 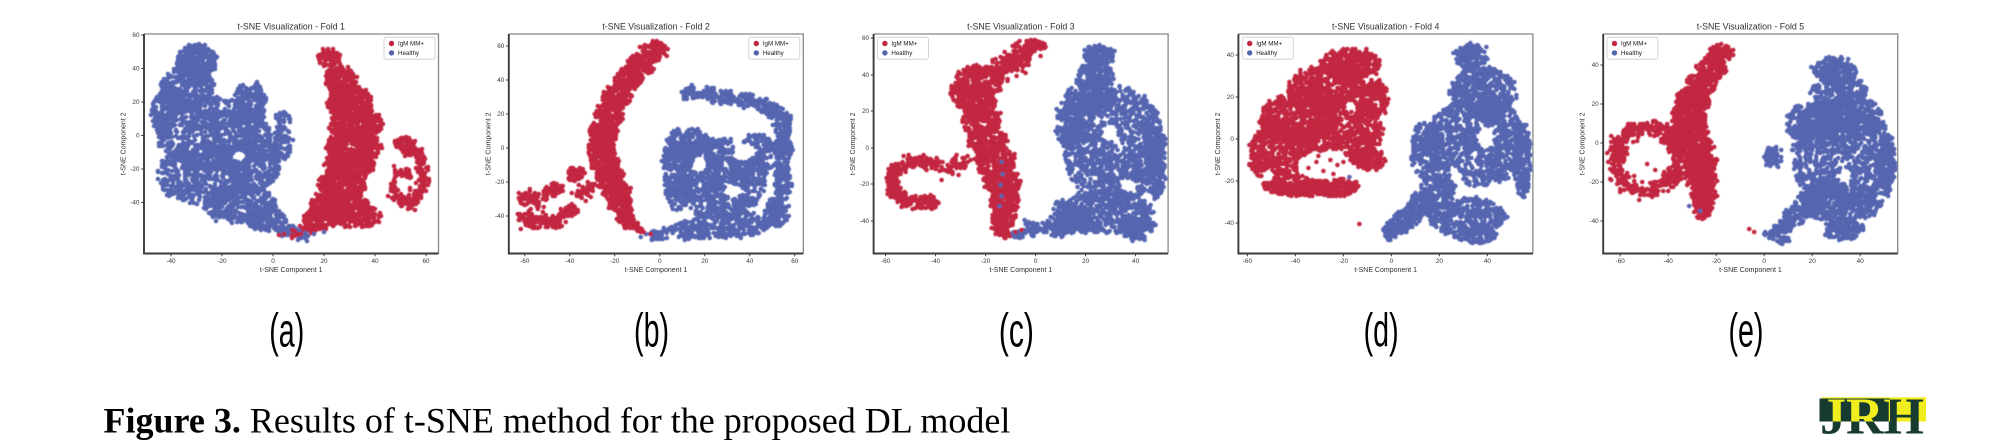 I want to click on svg-text: (b), so click(x=651, y=330).